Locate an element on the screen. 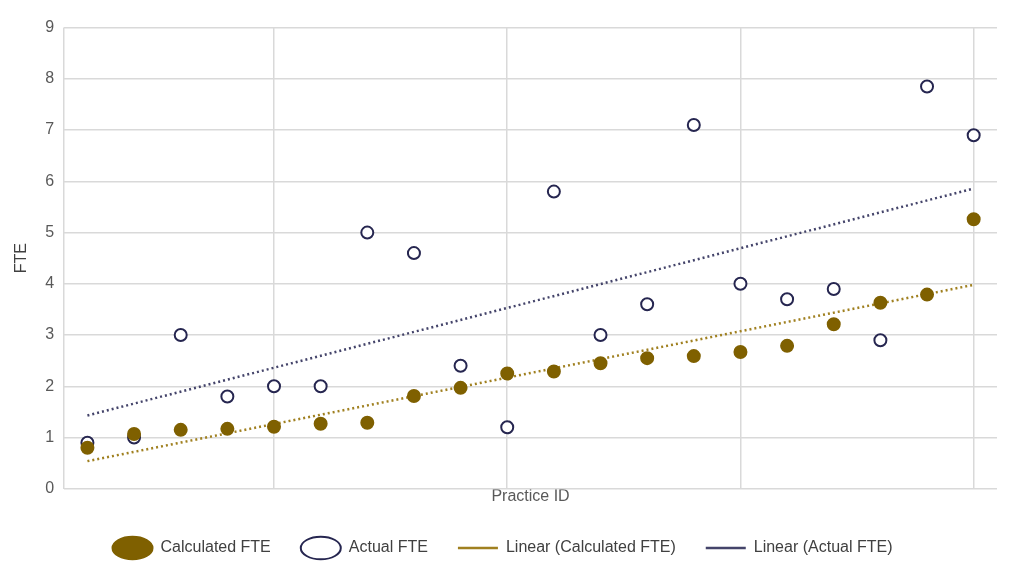 The width and height of the screenshot is (1015, 574). y-tick-label: 1 is located at coordinates (50, 436).